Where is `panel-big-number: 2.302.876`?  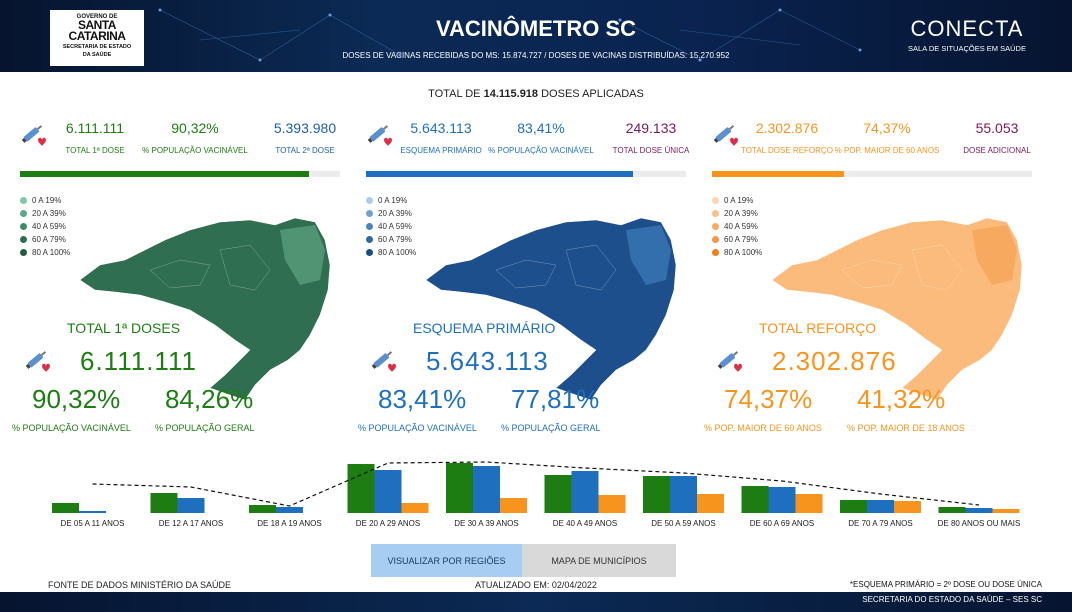 panel-big-number: 2.302.876 is located at coordinates (834, 361).